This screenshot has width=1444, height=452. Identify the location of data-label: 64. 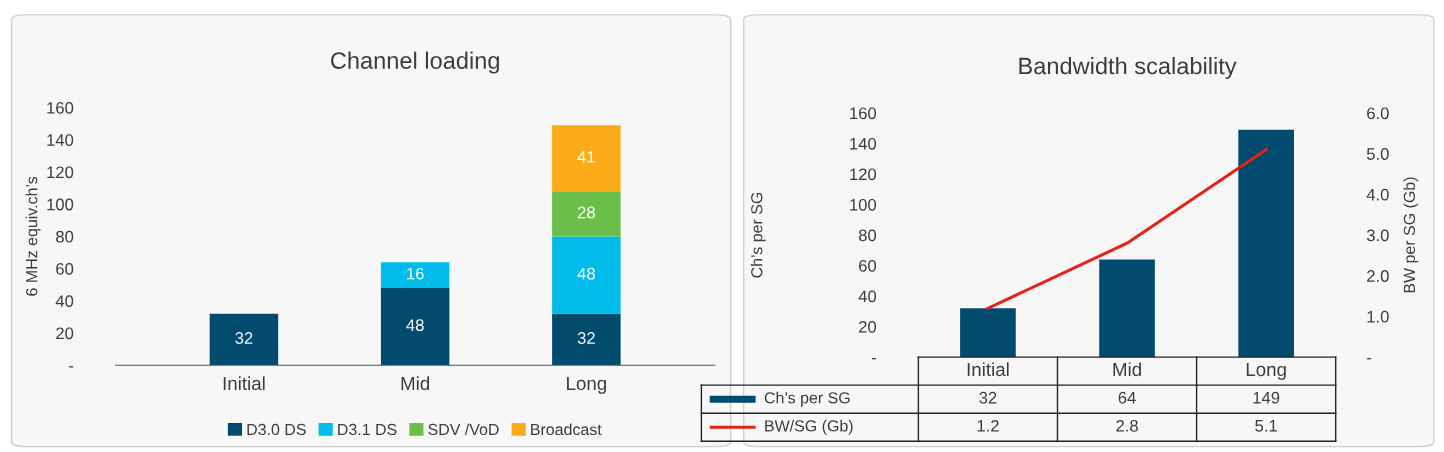
(1127, 397).